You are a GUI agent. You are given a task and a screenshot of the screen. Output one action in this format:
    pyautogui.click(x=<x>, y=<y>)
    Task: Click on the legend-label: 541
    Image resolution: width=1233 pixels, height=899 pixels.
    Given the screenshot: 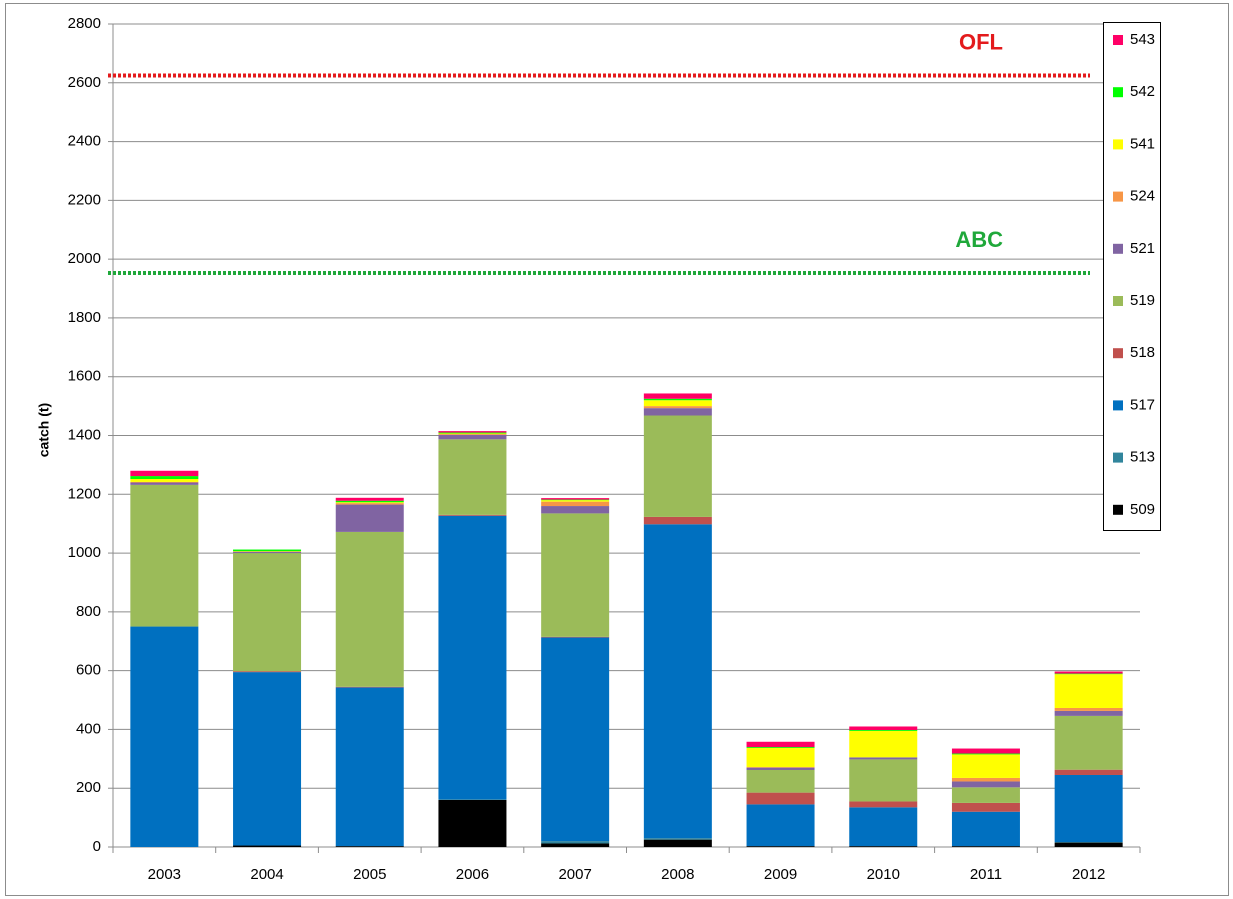 What is the action you would take?
    pyautogui.click(x=1142, y=143)
    